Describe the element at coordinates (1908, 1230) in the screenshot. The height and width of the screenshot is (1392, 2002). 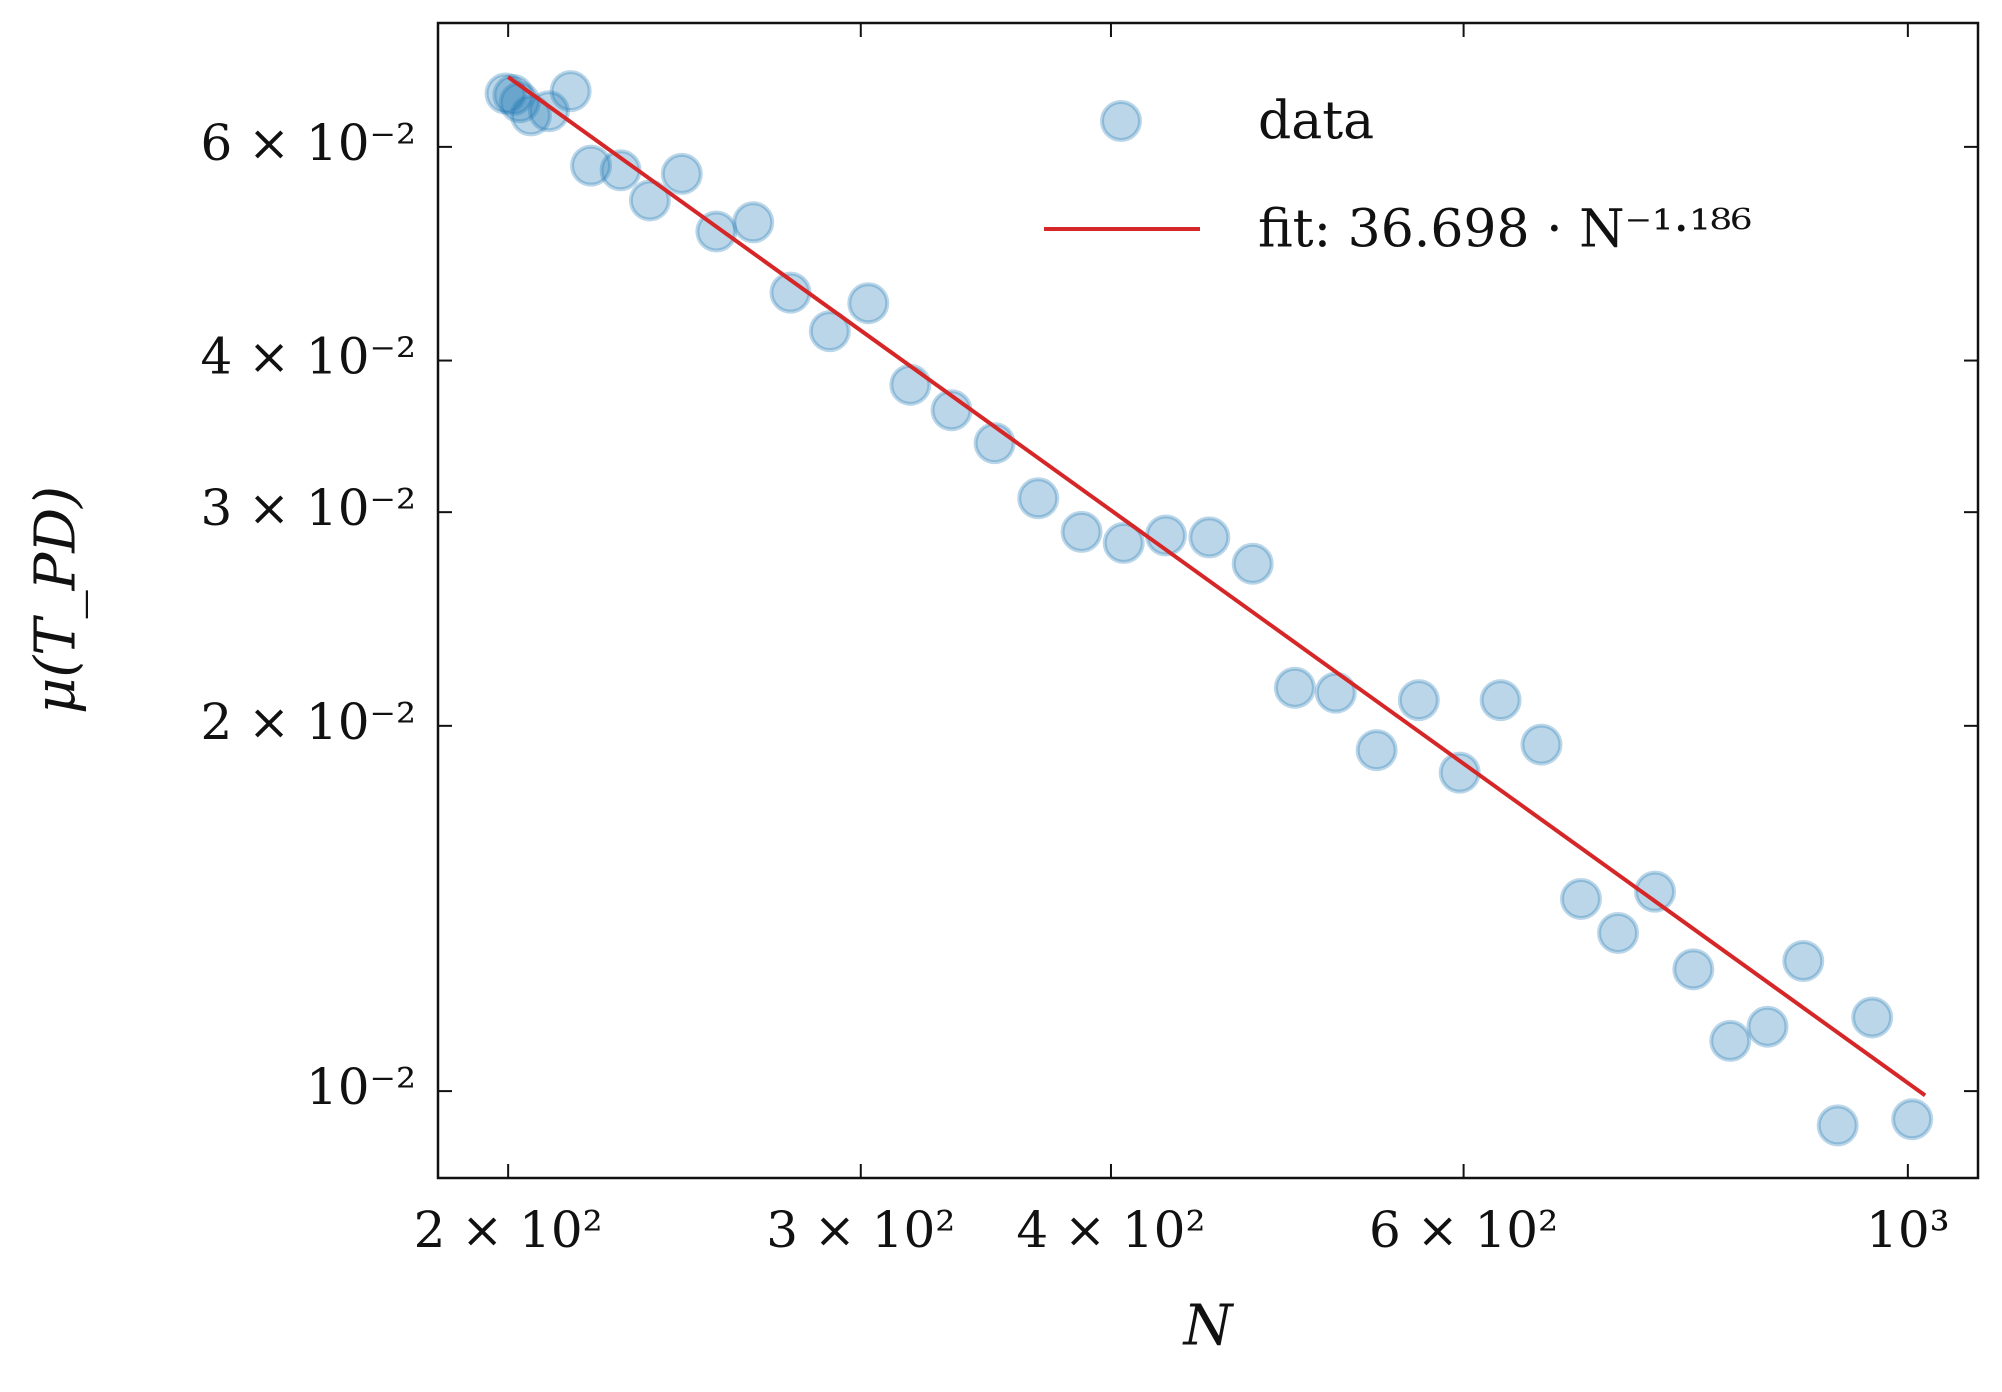
I see `x-tick-label: 10³` at that location.